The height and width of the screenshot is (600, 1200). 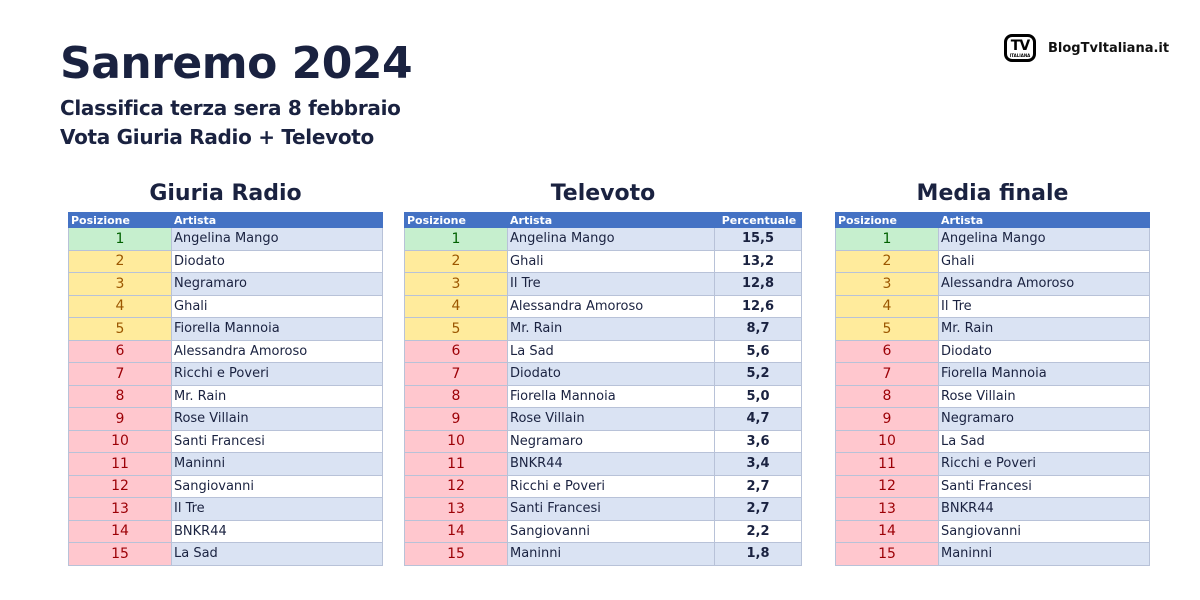 I want to click on tv-logo-icon: TV ITALIANA, so click(x=1020, y=48).